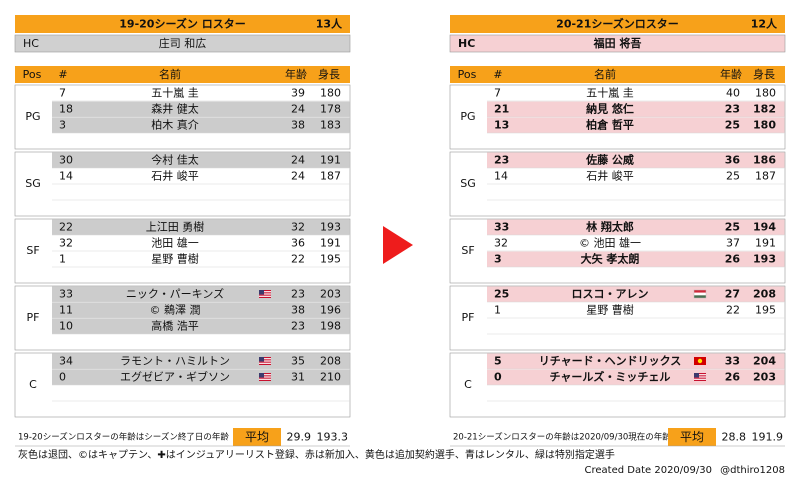 Image resolution: width=800 pixels, height=477 pixels. Describe the element at coordinates (299, 437) in the screenshot. I see `avg-age: 29.9` at that location.